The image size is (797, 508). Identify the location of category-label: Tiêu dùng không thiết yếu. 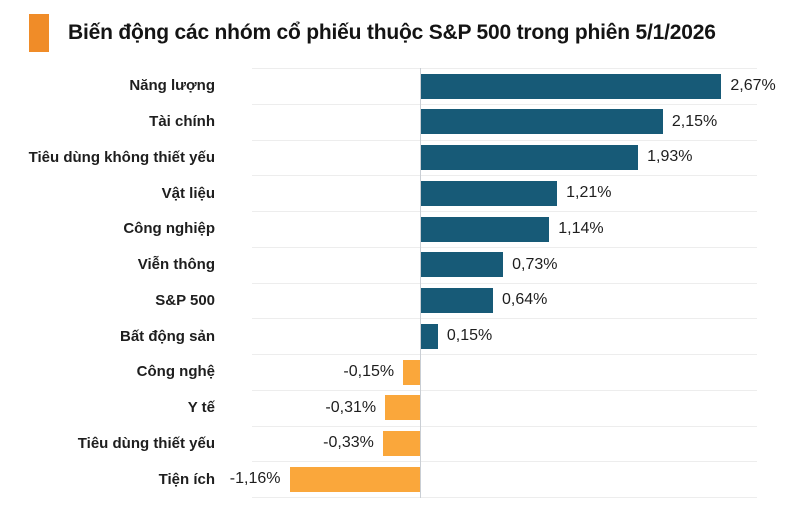
(121, 157).